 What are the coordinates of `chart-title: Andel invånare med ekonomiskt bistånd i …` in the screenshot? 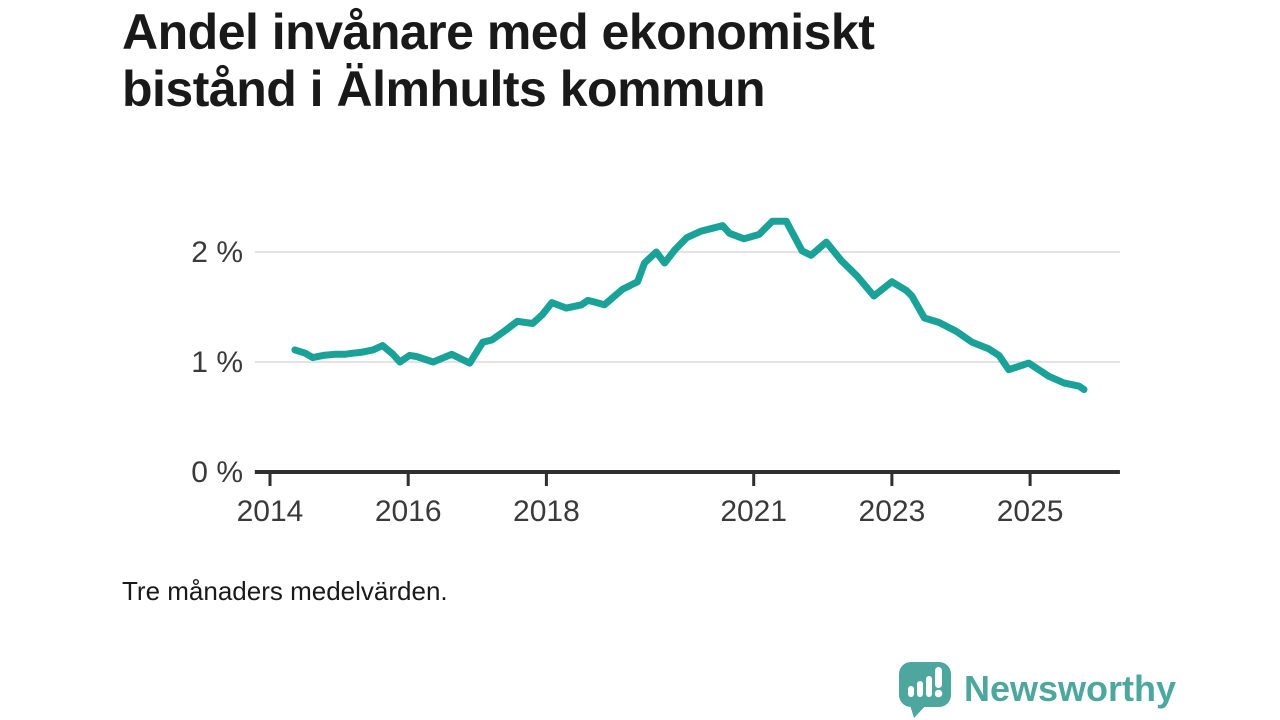 It's located at (582, 61).